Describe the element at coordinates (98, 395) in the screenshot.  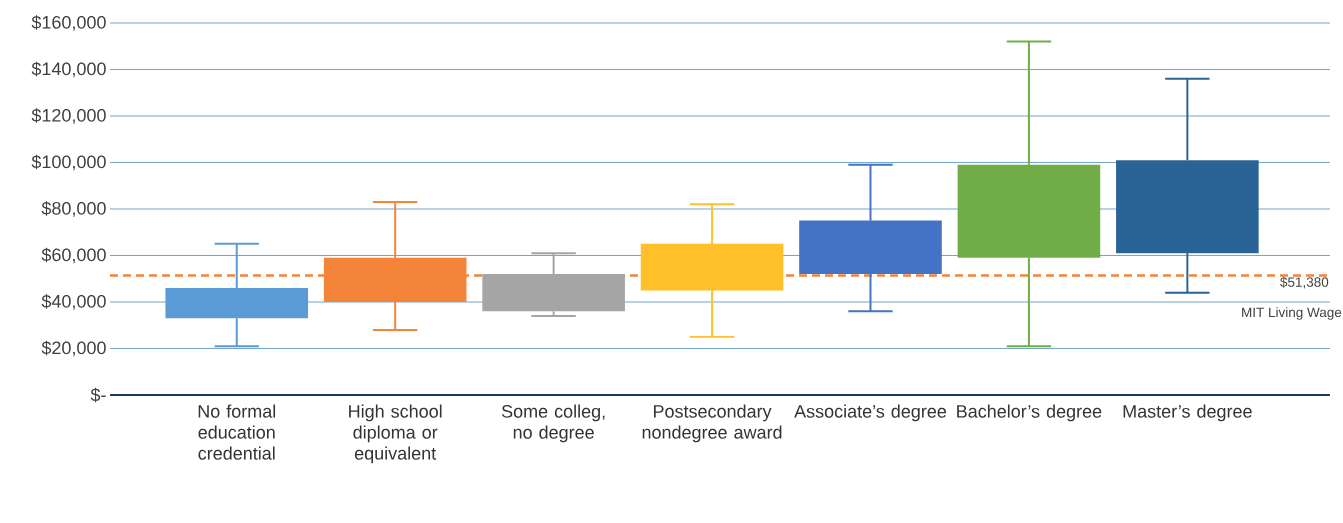
I see `y-tick-label: $-` at that location.